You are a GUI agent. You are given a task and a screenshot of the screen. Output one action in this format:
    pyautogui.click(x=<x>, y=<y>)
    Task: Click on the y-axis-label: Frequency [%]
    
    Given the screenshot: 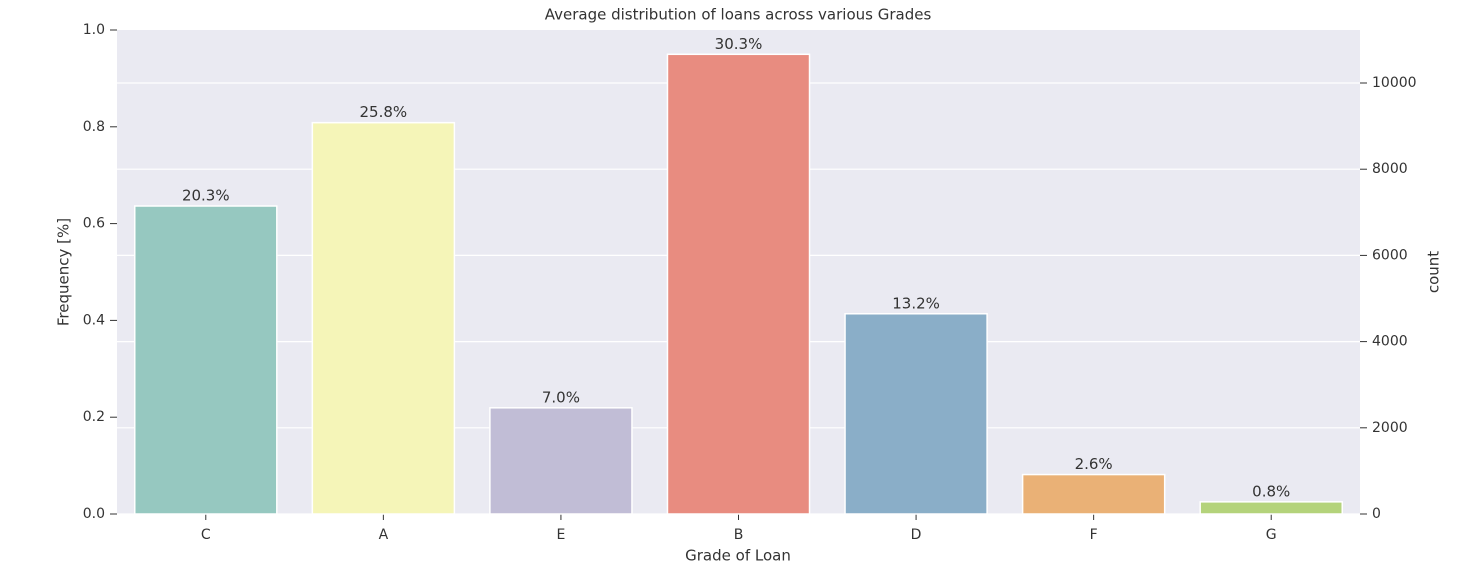 What is the action you would take?
    pyautogui.click(x=64, y=272)
    